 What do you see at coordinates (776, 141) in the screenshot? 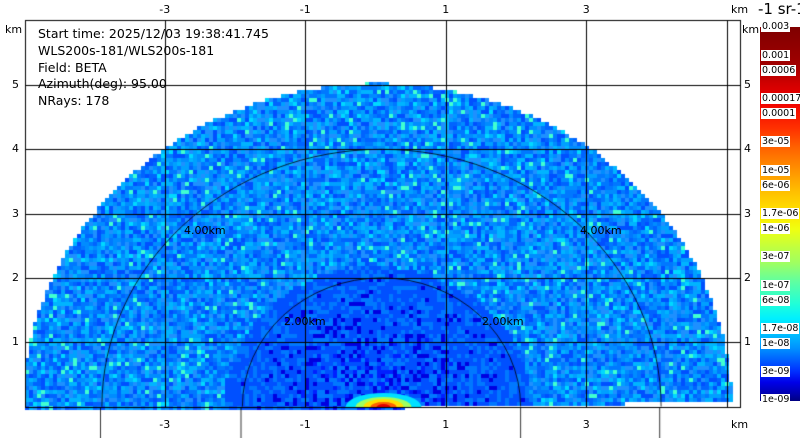
I see `colorbar-tick: 3e-05` at bounding box center [776, 141].